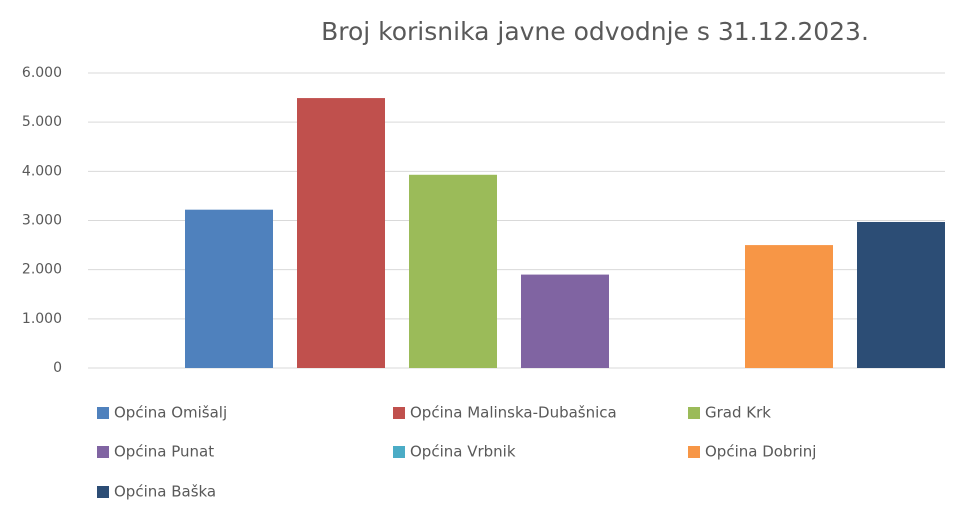 This screenshot has height=505, width=963. What do you see at coordinates (42, 319) in the screenshot?
I see `y-tick-label: 1.000` at bounding box center [42, 319].